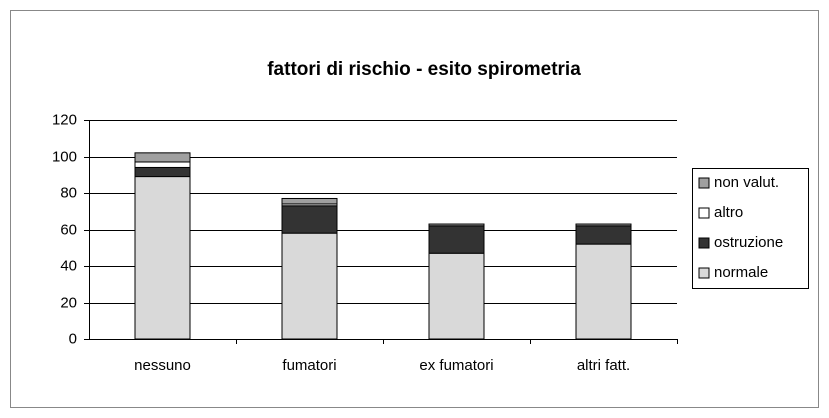 This screenshot has height=418, width=829. Describe the element at coordinates (424, 69) in the screenshot. I see `chart-title: fattori di rischio - esito spirometria` at that location.